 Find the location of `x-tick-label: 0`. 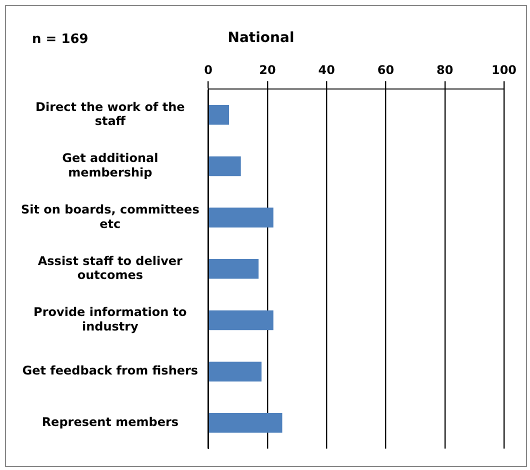

x-tick-label: 0 is located at coordinates (208, 70).